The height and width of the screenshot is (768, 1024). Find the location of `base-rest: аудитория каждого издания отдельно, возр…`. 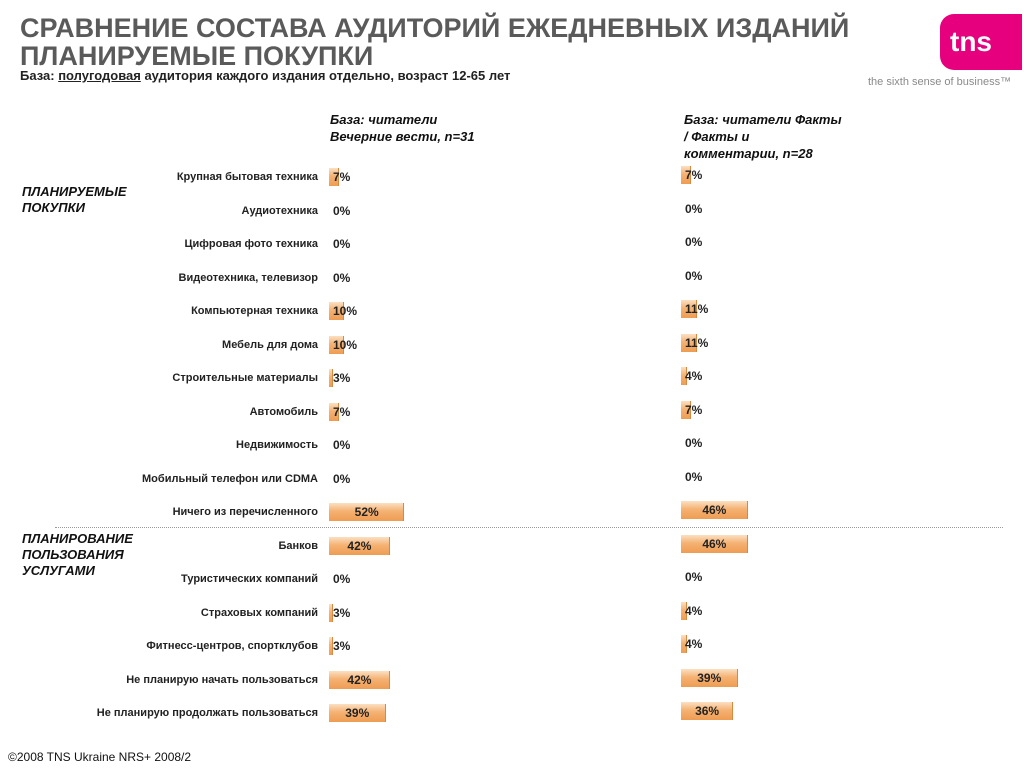

base-rest: аудитория каждого издания отдельно, возр… is located at coordinates (325, 75).